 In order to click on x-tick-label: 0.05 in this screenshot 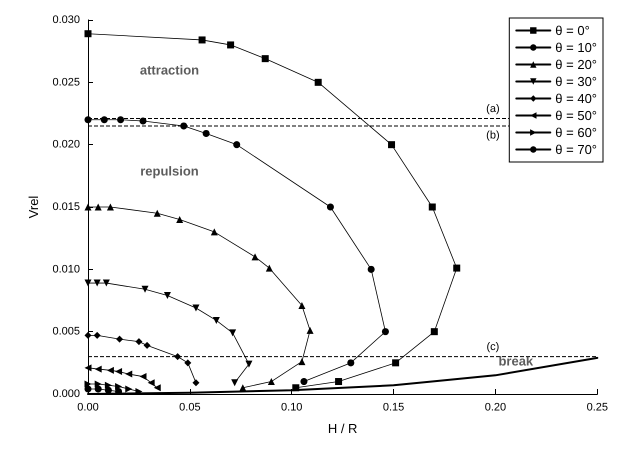, I will do `click(190, 408)`.